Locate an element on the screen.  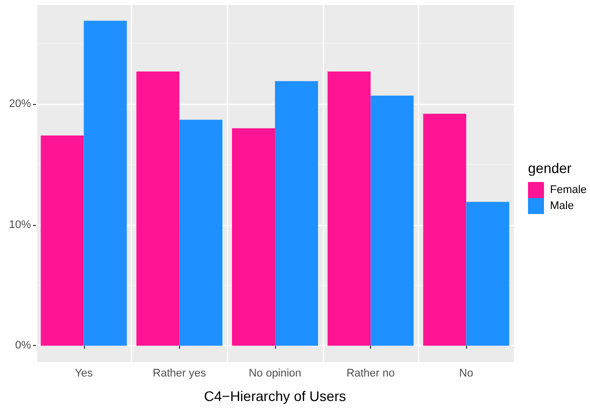
y-tick-label: 20% is located at coordinates (20, 104).